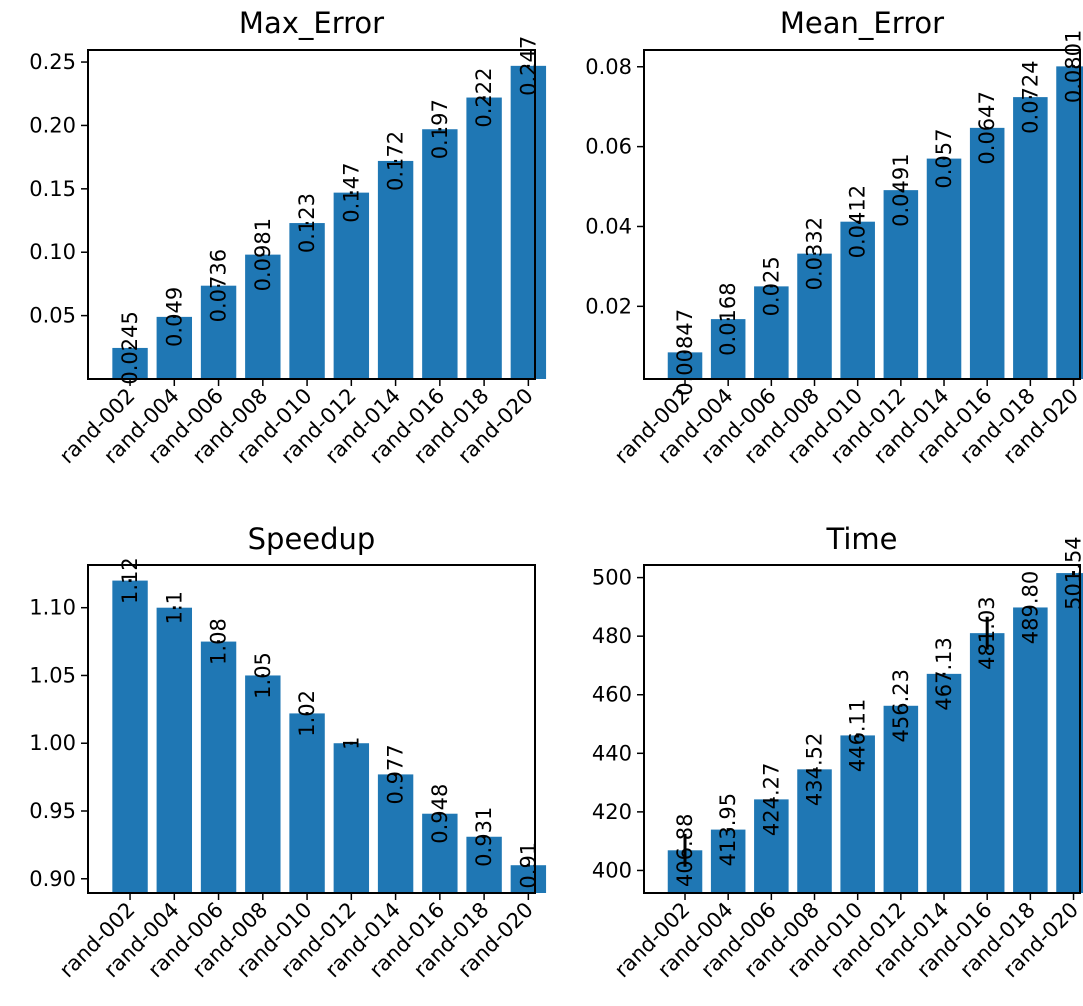 The image size is (1083, 1006). What do you see at coordinates (612, 753) in the screenshot?
I see `y-tick-label: 440` at bounding box center [612, 753].